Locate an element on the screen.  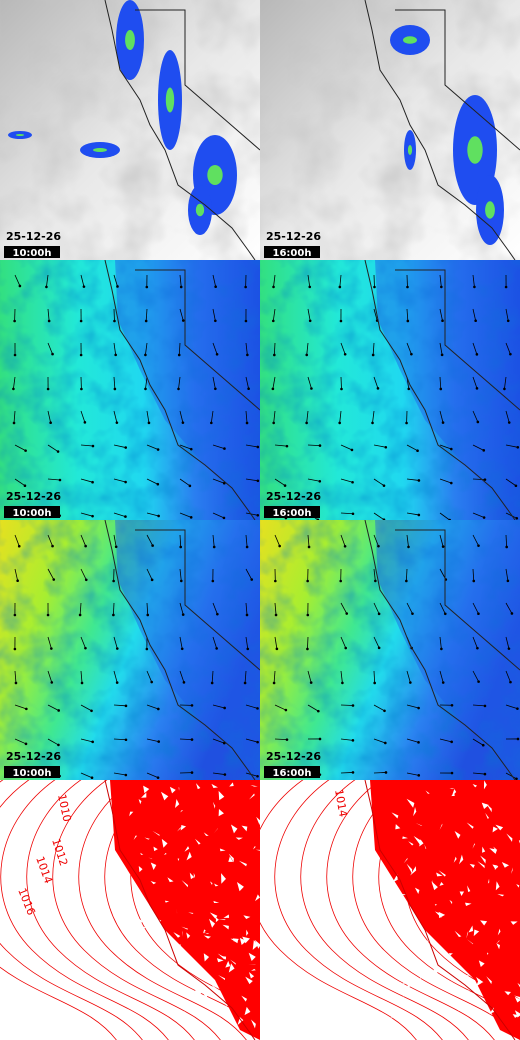
time-label: 16:00h is located at coordinates (292, 513).